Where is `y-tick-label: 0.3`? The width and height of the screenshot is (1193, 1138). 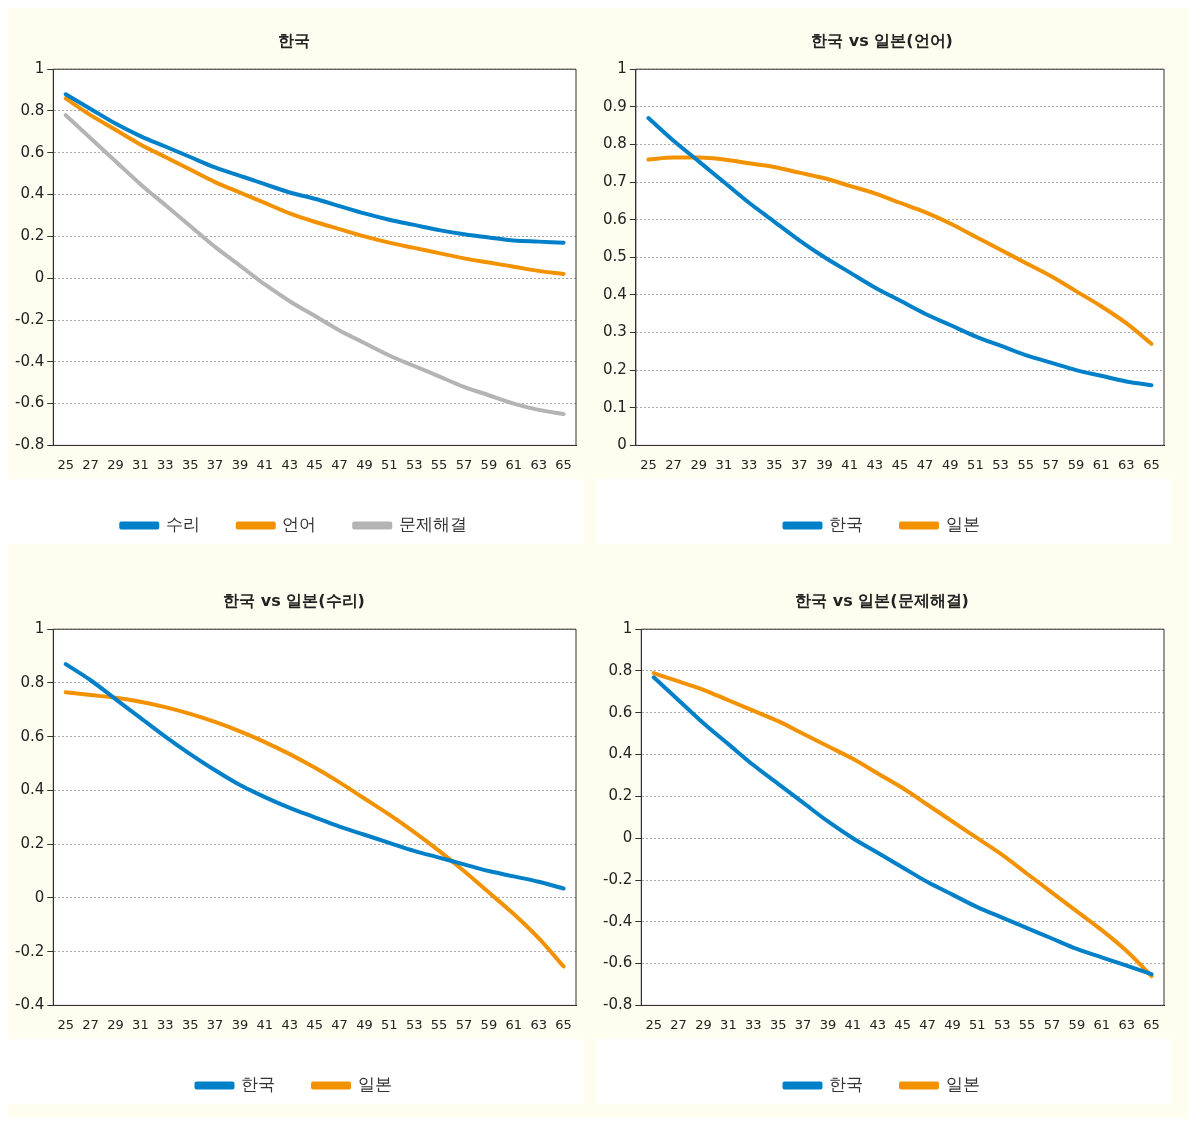 y-tick-label: 0.3 is located at coordinates (615, 331).